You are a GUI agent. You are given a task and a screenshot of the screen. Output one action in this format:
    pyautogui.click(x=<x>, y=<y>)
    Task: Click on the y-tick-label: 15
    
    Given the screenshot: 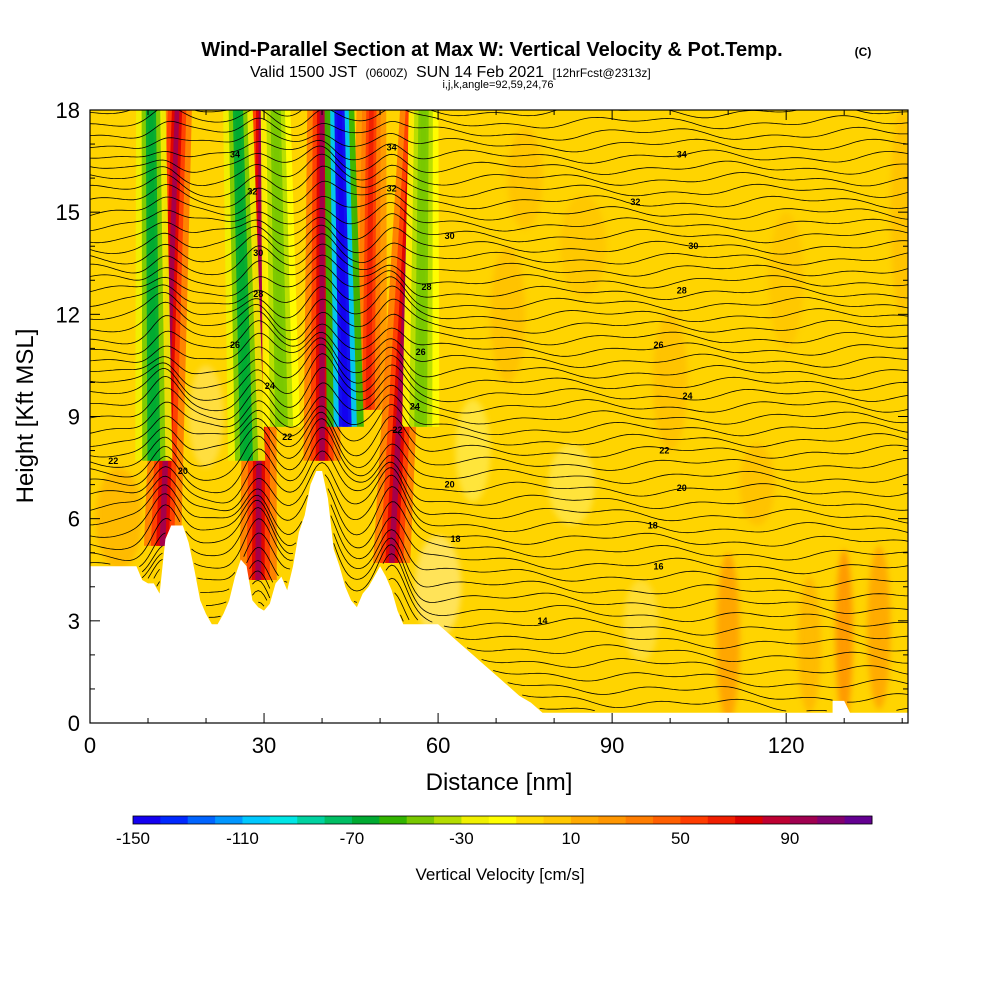 What is the action you would take?
    pyautogui.click(x=68, y=212)
    